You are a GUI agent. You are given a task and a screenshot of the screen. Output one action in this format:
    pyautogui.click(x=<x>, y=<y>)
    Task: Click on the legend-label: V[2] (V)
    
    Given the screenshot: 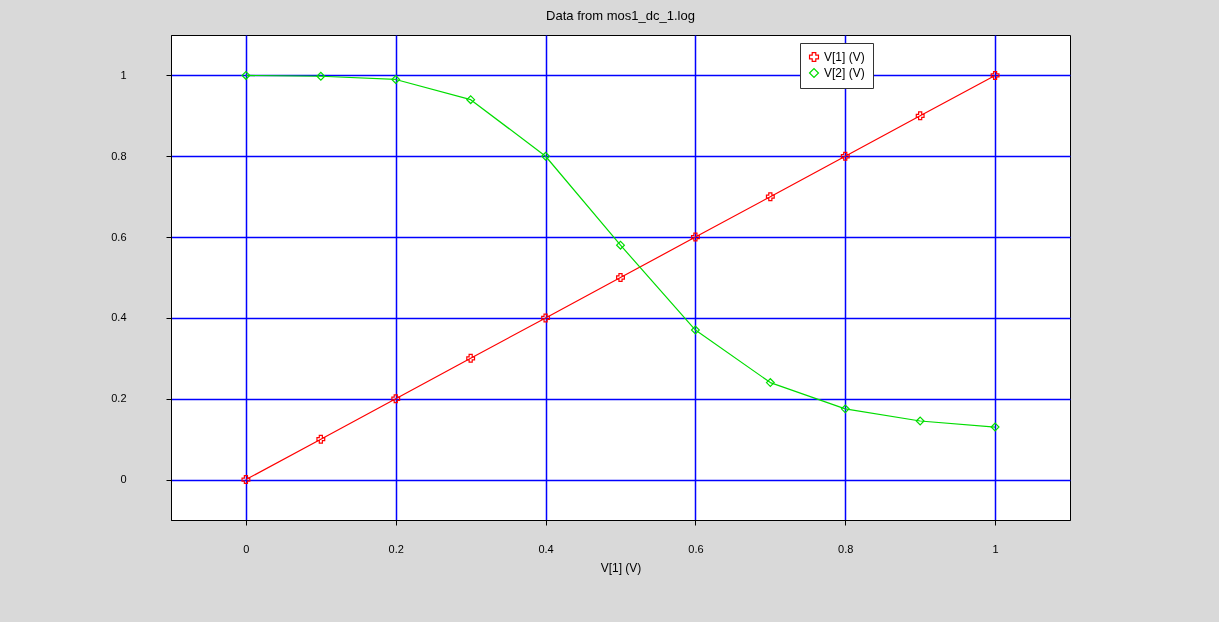 What is the action you would take?
    pyautogui.click(x=844, y=73)
    